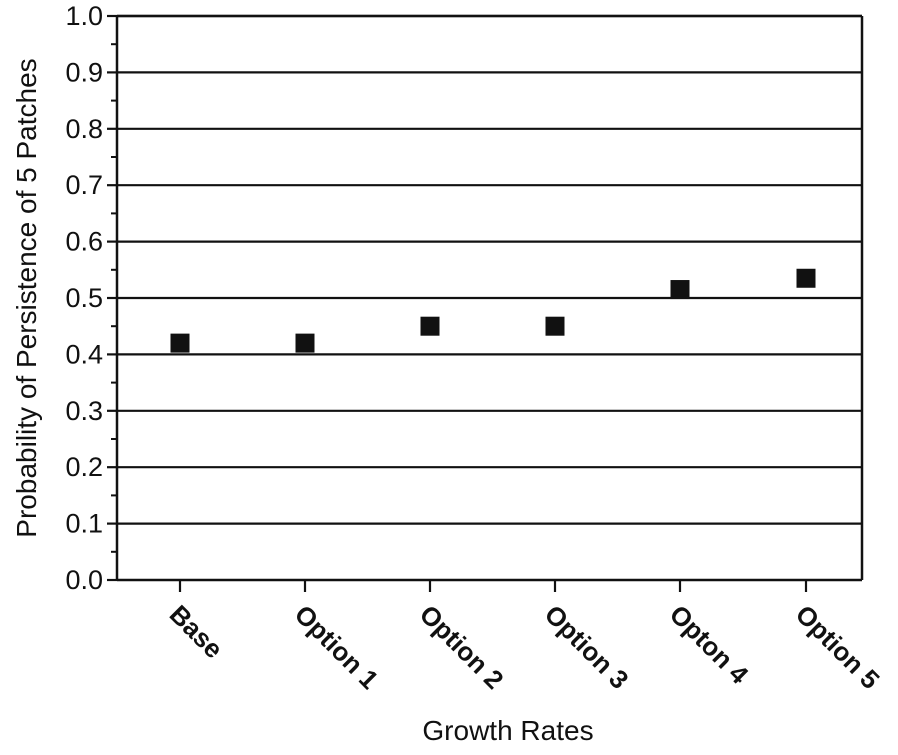  Describe the element at coordinates (196, 631) in the screenshot. I see `x-category-label: Base` at that location.